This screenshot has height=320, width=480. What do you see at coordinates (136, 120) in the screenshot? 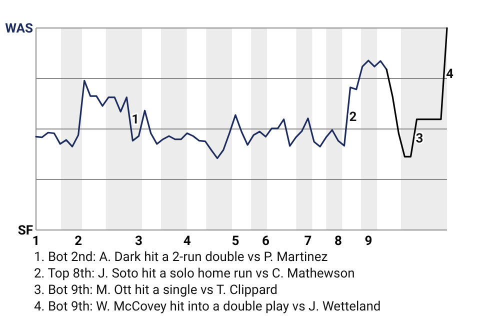
I see `annotation: 1` at bounding box center [136, 120].